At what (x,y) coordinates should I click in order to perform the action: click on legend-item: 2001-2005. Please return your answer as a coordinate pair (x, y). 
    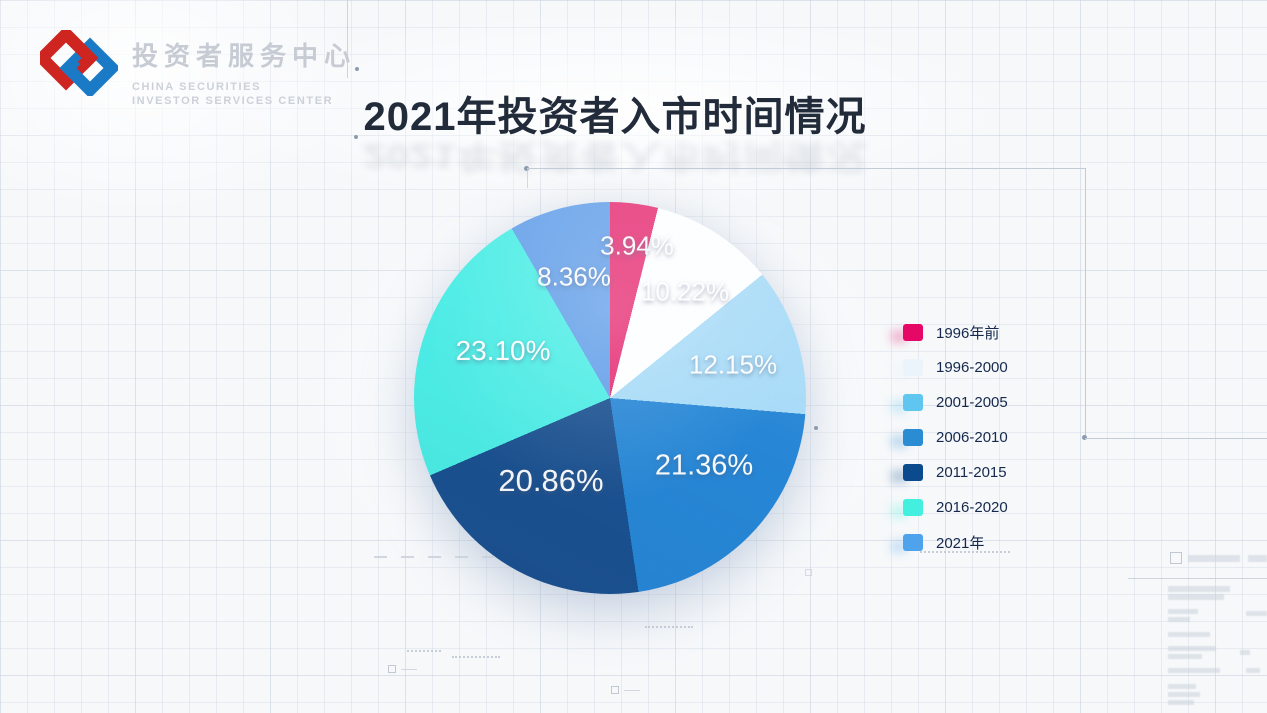
    Looking at the image, I should click on (955, 402).